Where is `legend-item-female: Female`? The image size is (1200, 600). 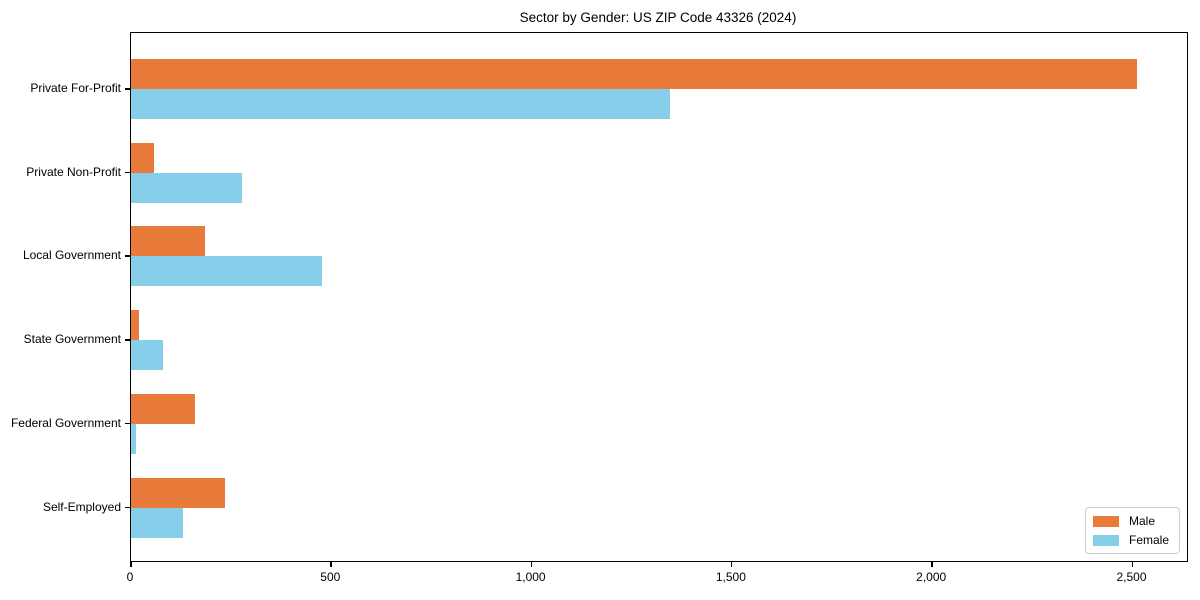 legend-item-female: Female is located at coordinates (1130, 540).